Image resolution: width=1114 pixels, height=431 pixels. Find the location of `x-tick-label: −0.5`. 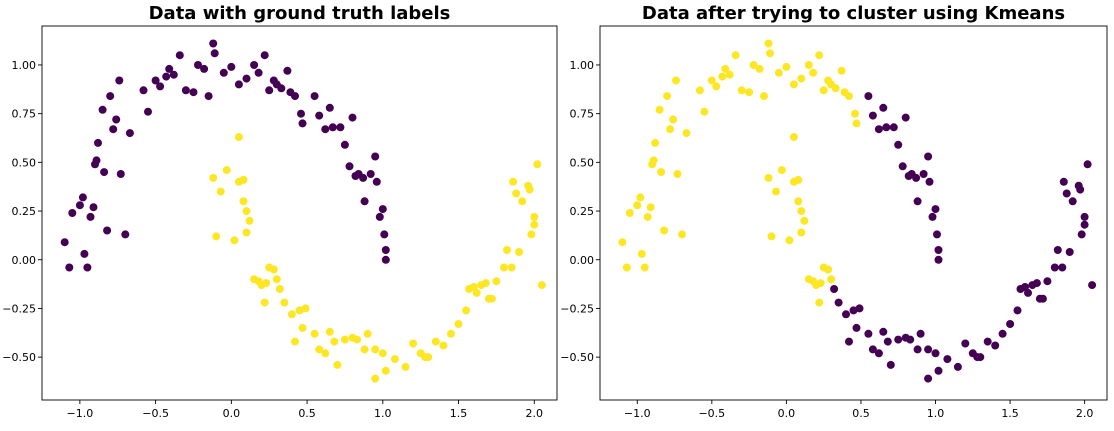

x-tick-label: −0.5 is located at coordinates (155, 413).